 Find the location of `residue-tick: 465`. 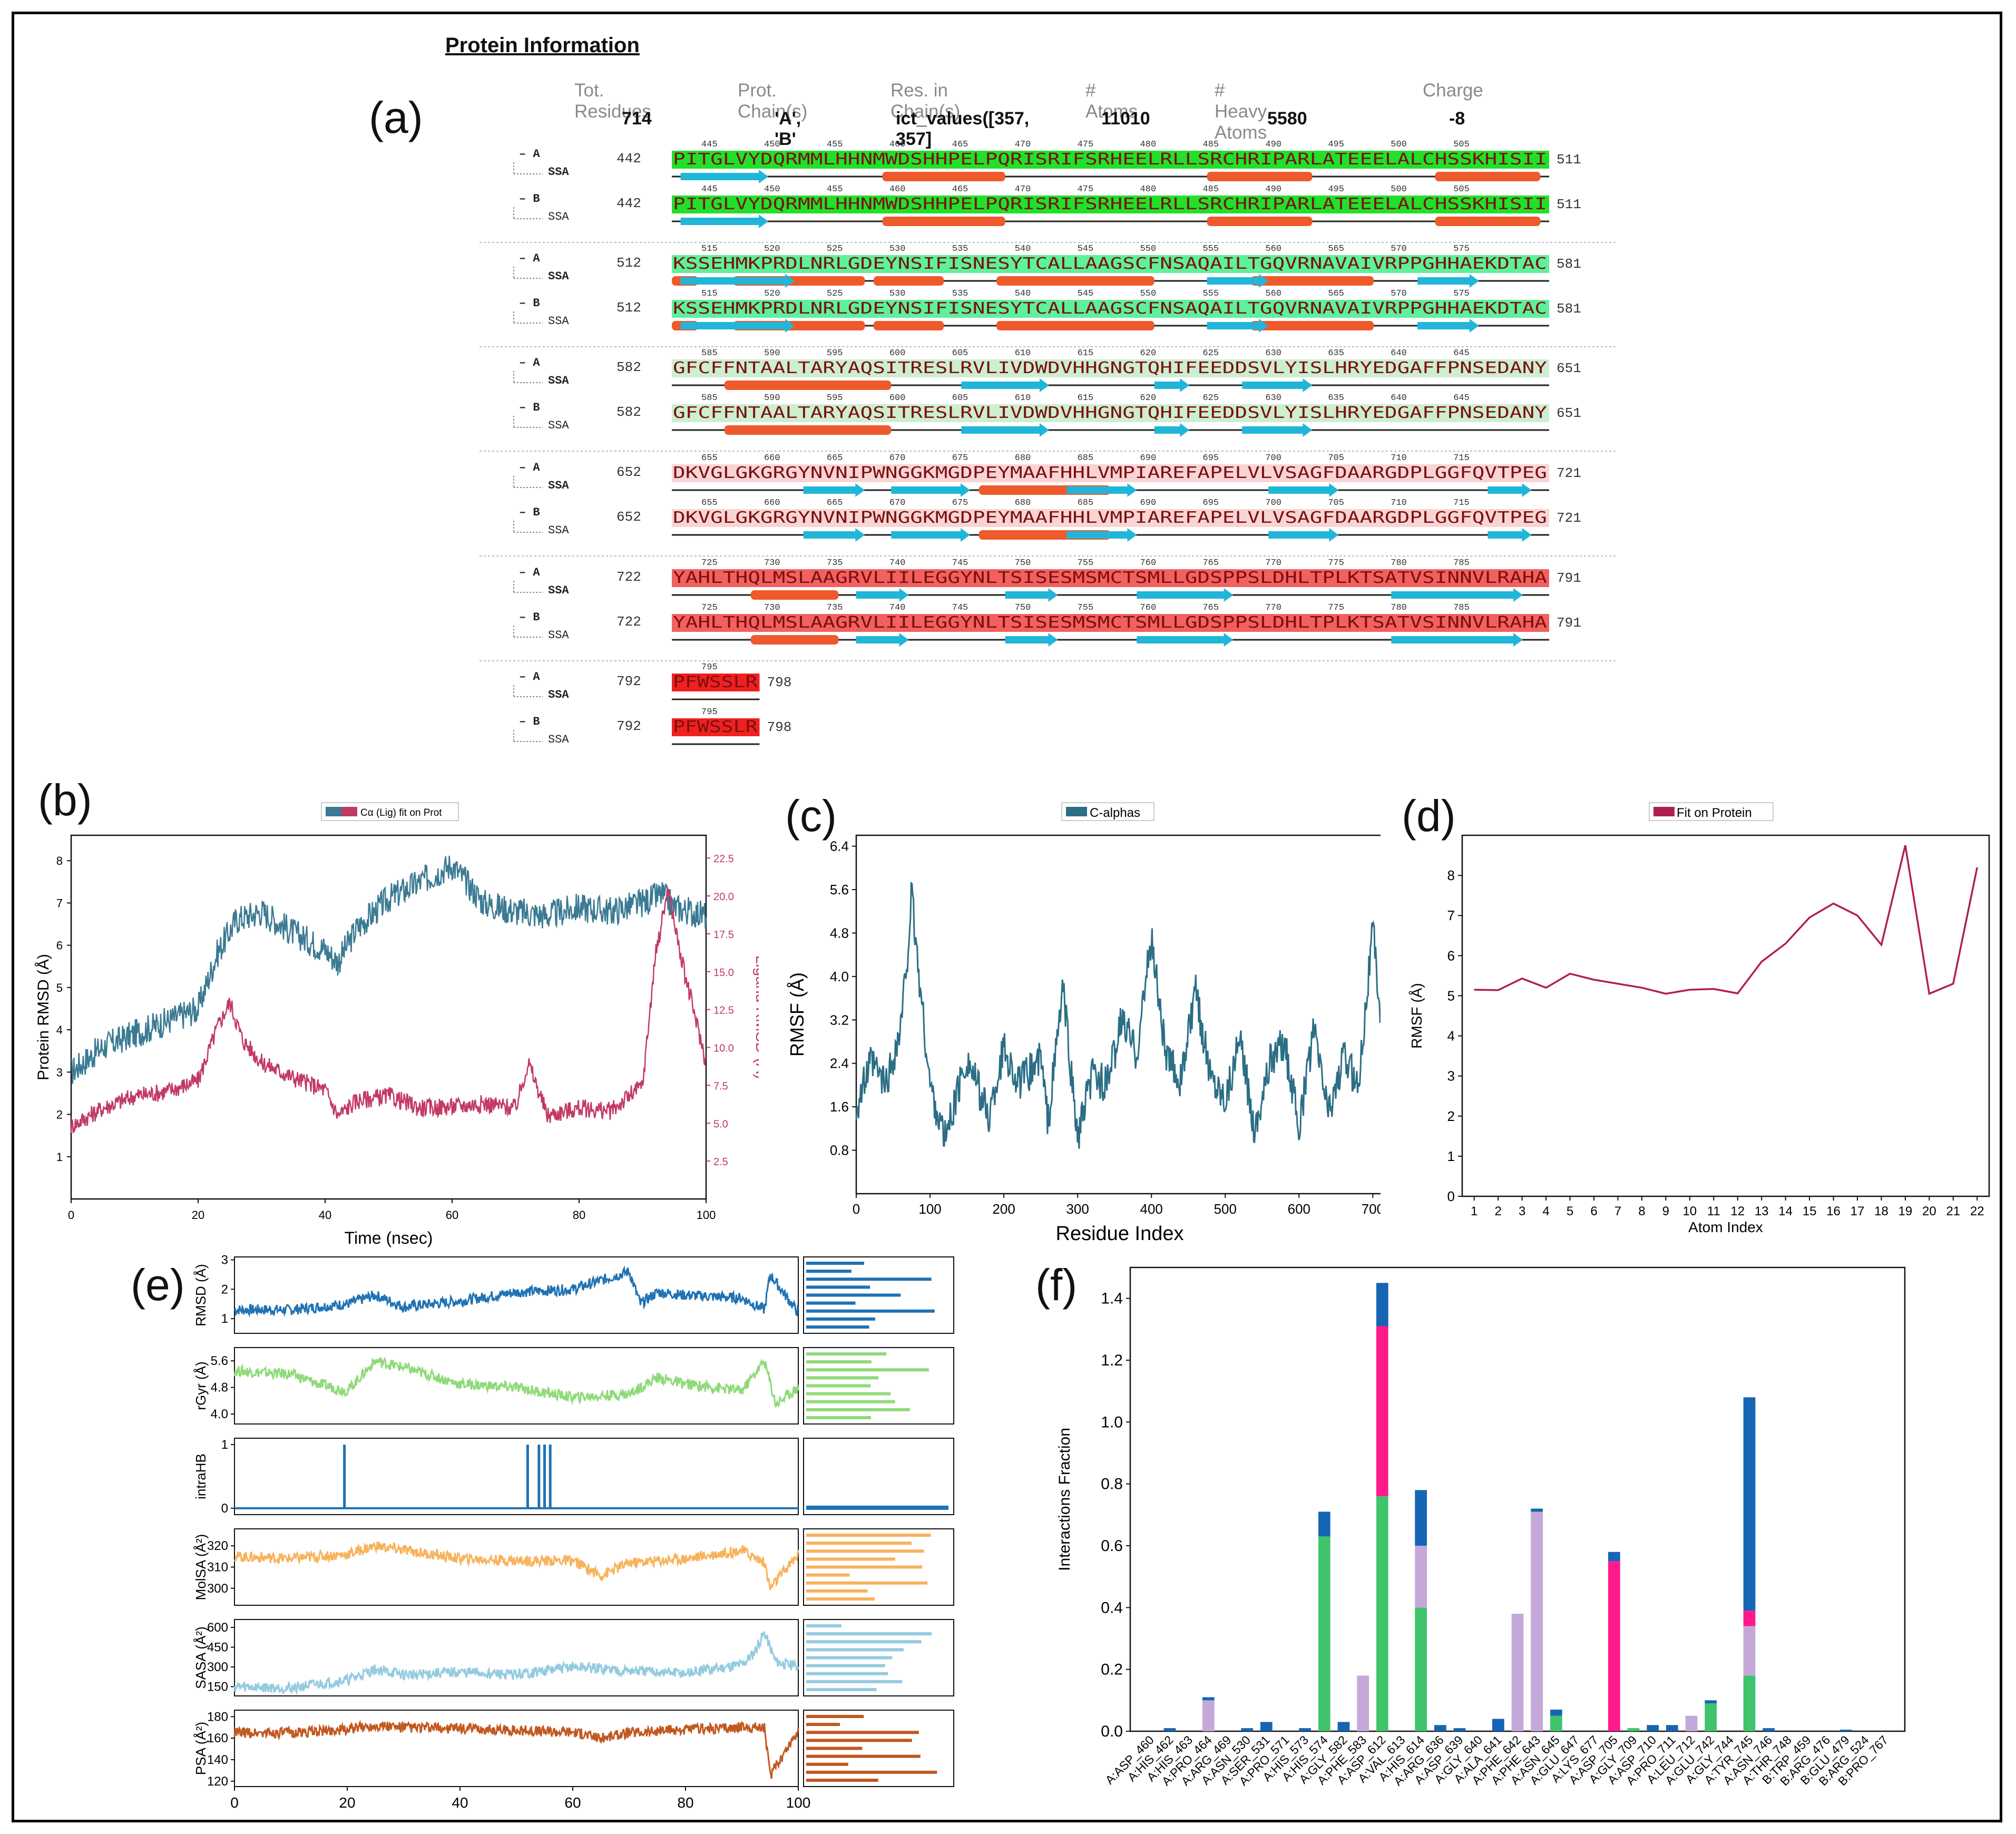

residue-tick: 465 is located at coordinates (960, 189).